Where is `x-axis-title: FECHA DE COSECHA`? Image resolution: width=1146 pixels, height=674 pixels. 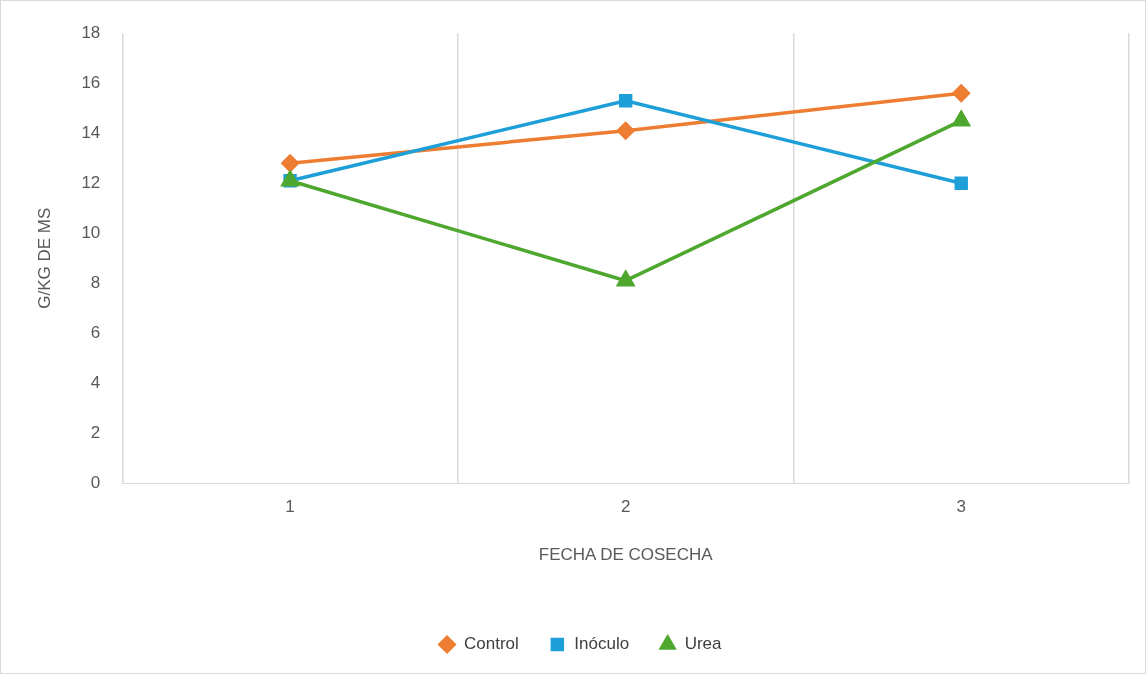 x-axis-title: FECHA DE COSECHA is located at coordinates (626, 555).